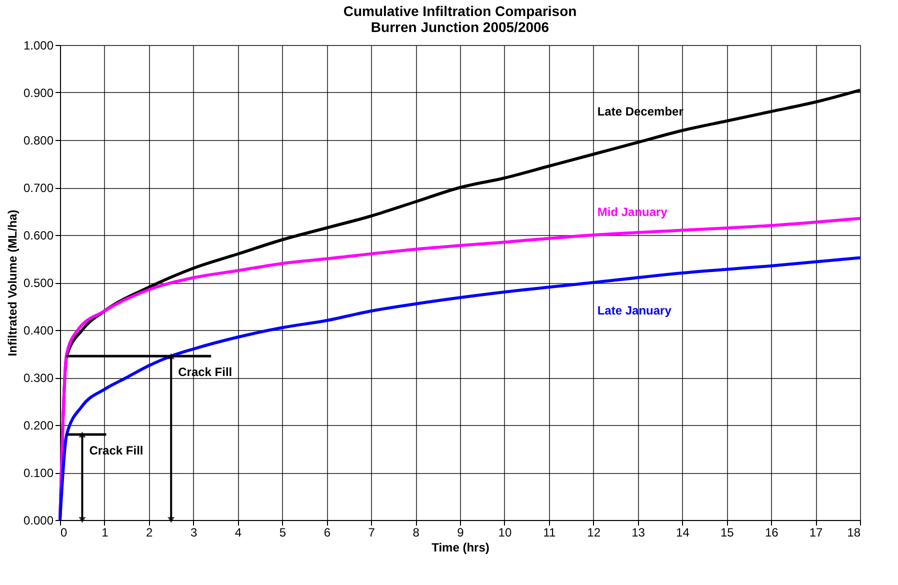 The height and width of the screenshot is (585, 898). I want to click on y-tick-label: 1.000, so click(38, 45).